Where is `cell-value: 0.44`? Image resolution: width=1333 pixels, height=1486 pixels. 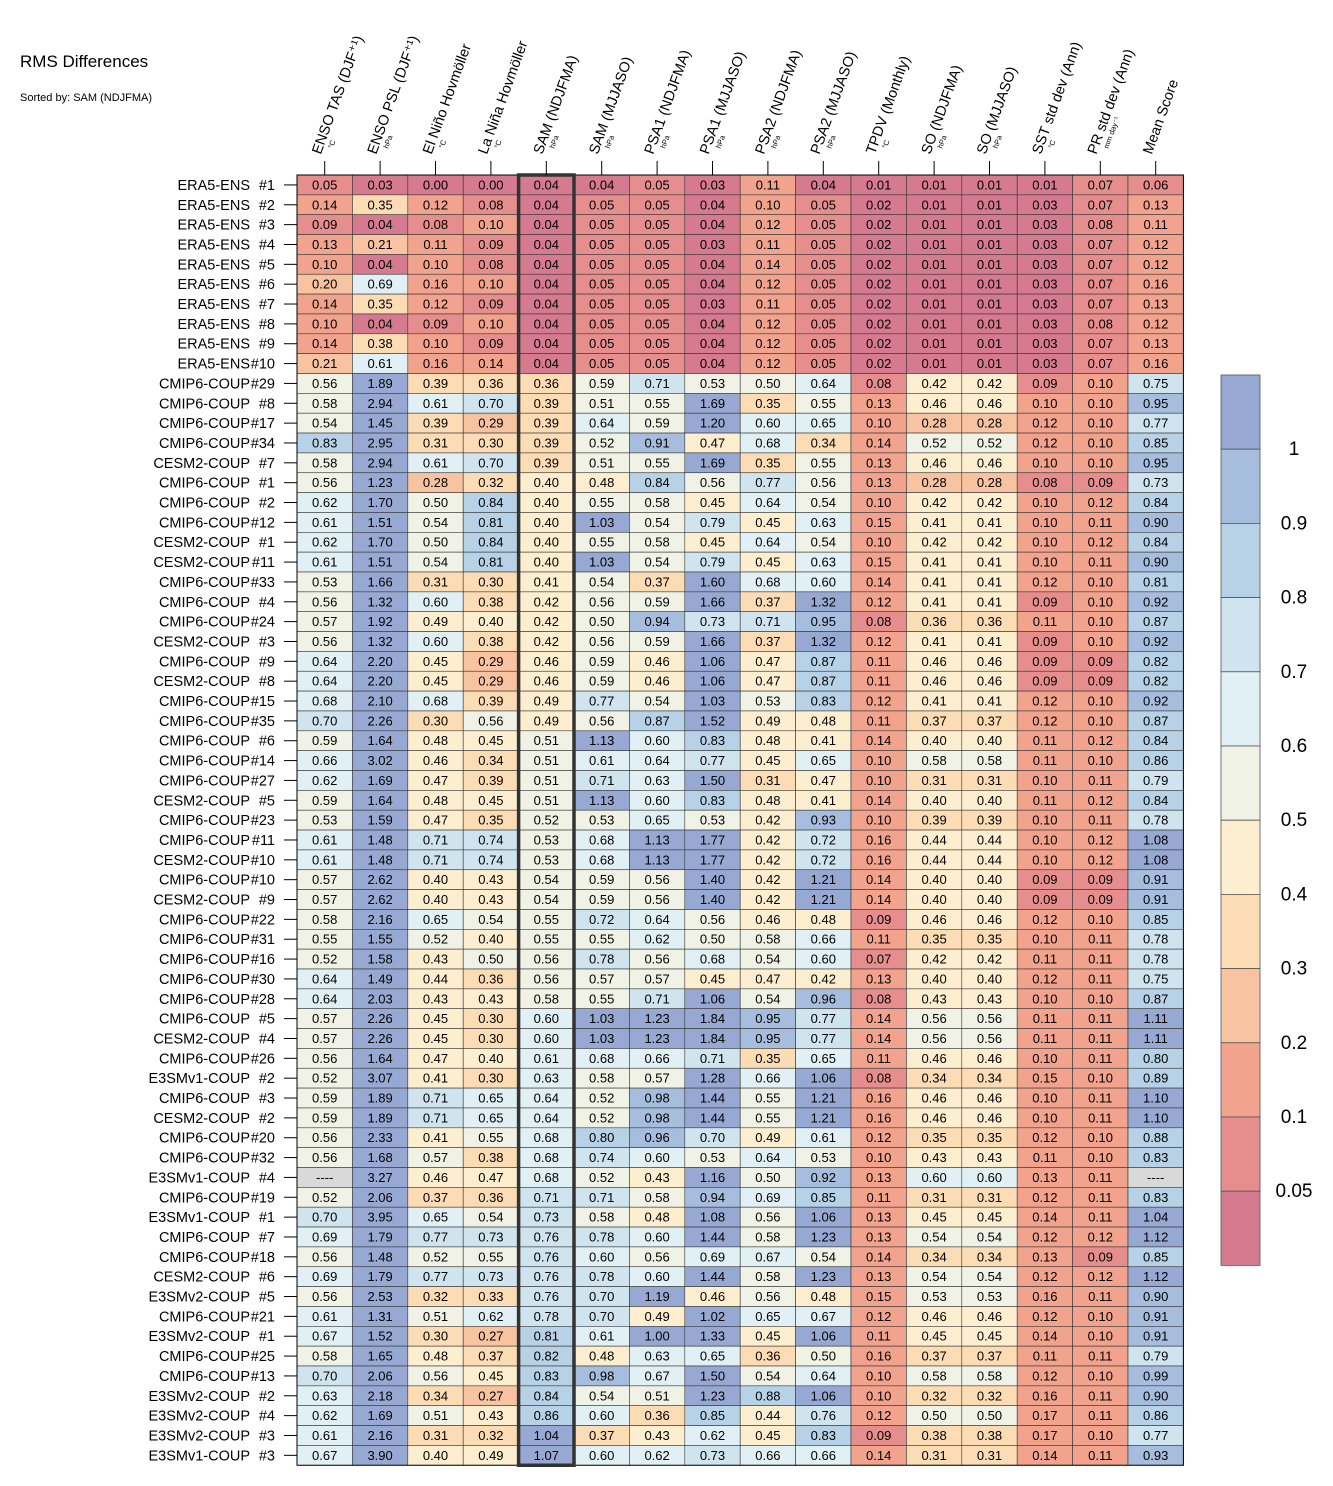
cell-value: 0.44 is located at coordinates (989, 859).